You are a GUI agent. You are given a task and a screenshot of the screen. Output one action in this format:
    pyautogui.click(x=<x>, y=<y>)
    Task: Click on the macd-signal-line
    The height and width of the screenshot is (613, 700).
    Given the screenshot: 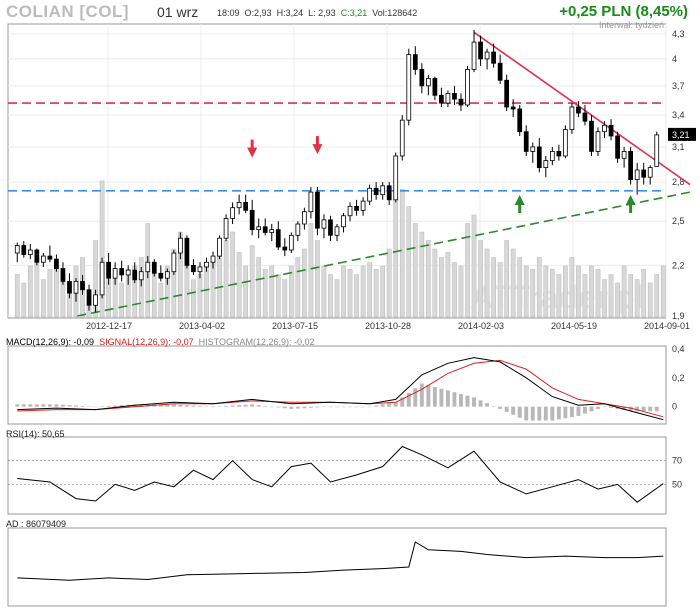 What is the action you would take?
    pyautogui.click(x=340, y=388)
    